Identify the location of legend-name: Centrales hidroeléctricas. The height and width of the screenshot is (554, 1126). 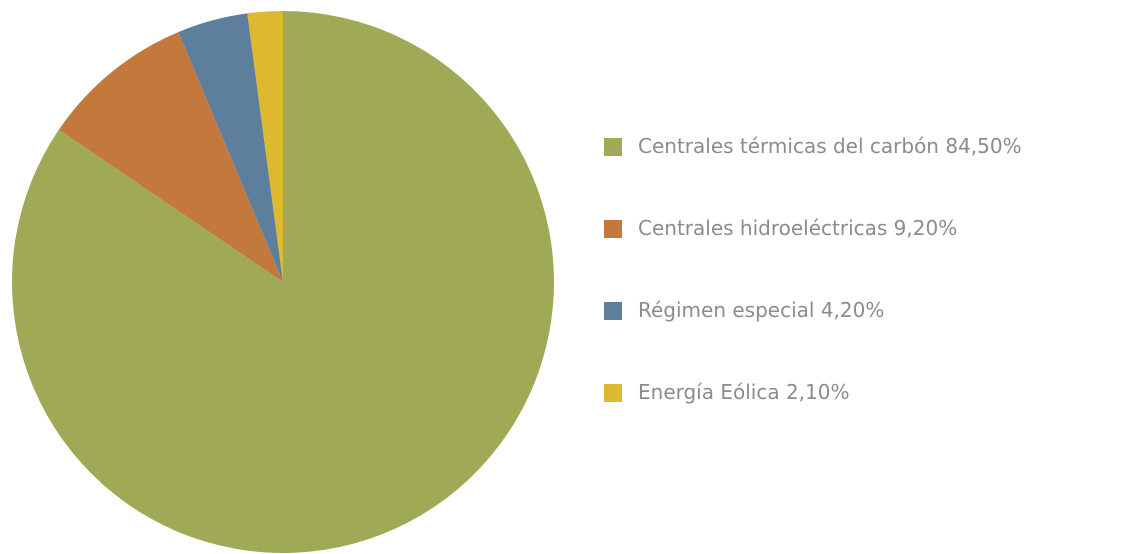
(762, 228).